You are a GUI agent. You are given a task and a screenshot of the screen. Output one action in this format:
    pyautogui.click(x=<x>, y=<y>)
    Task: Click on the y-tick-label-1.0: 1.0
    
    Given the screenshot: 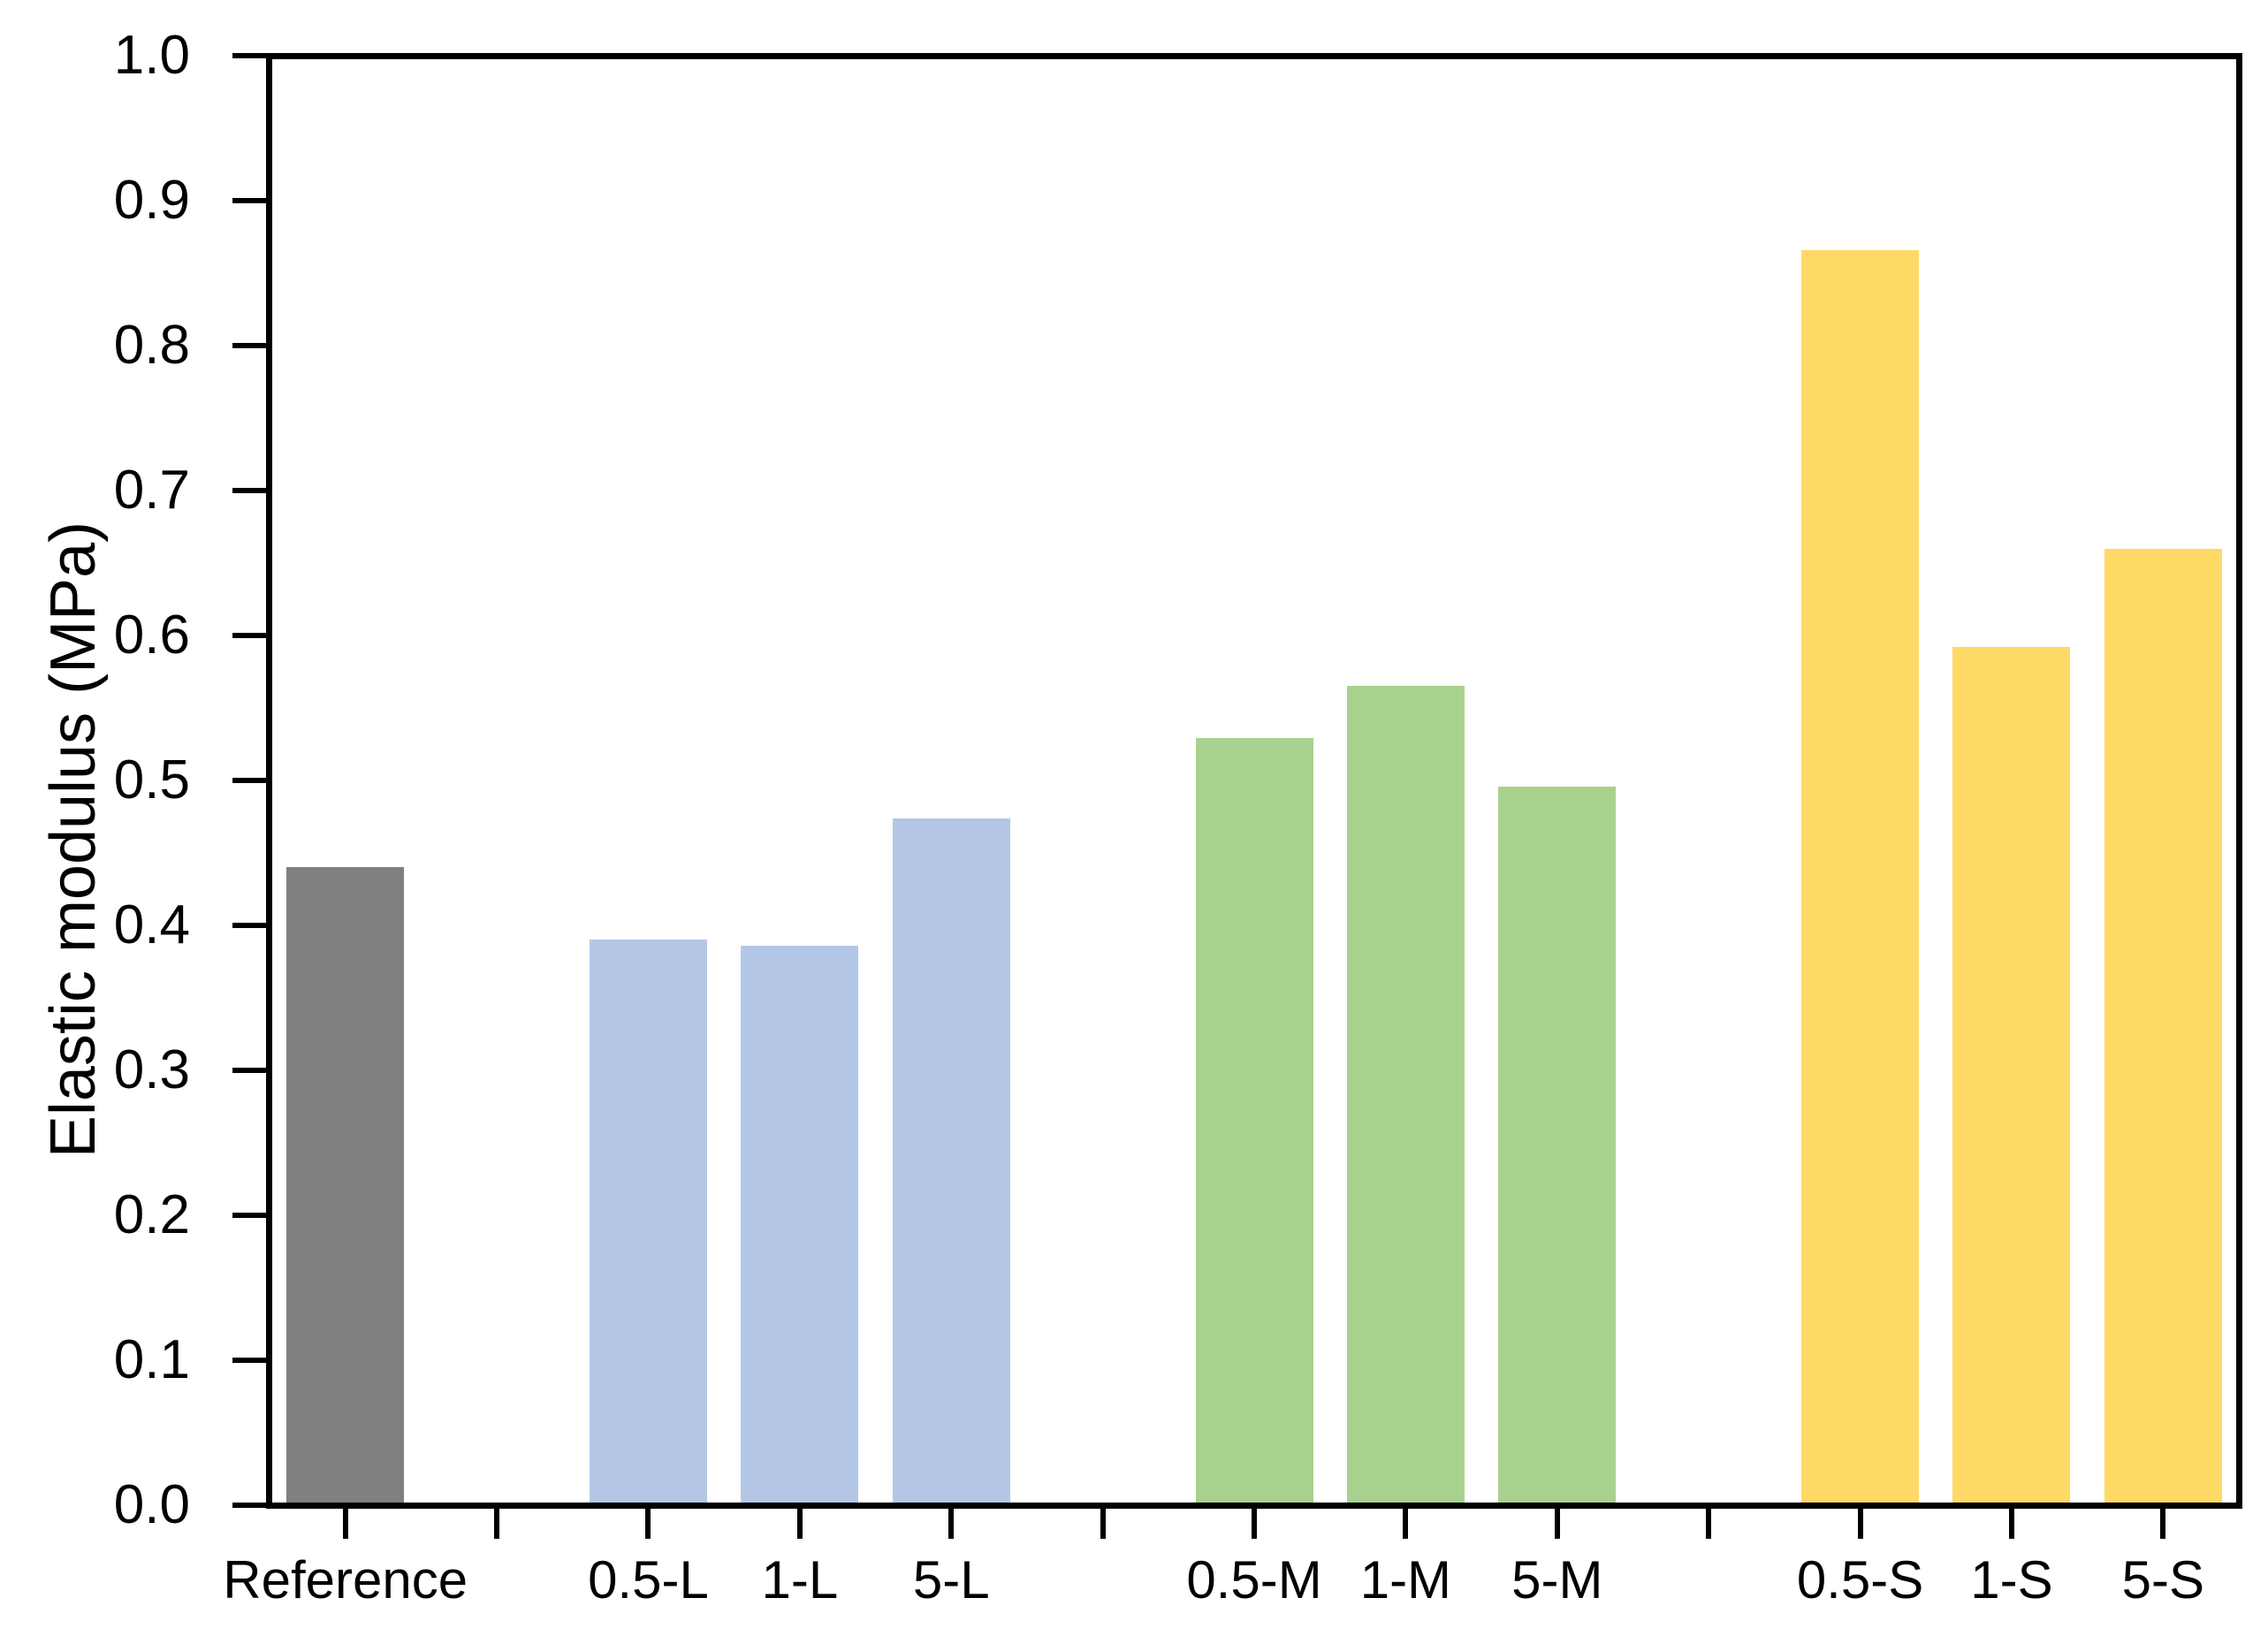 What is the action you would take?
    pyautogui.click(x=151, y=55)
    